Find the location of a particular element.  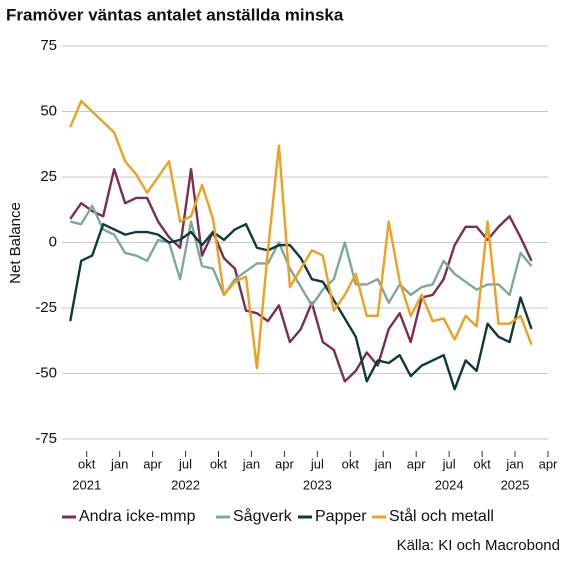

y-axis-label: Net Balance is located at coordinates (15, 243).